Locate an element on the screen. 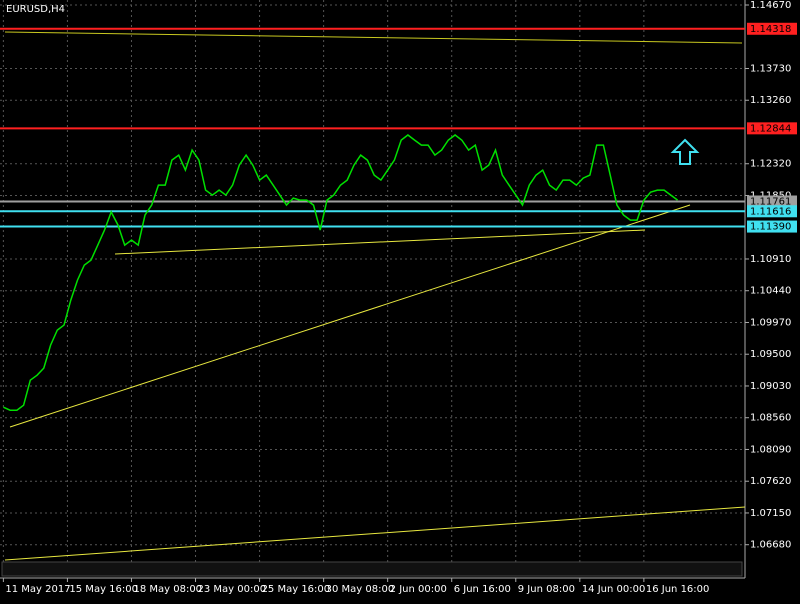 The height and width of the screenshot is (604, 800). y-tick-label: 1.12320 is located at coordinates (770, 164).